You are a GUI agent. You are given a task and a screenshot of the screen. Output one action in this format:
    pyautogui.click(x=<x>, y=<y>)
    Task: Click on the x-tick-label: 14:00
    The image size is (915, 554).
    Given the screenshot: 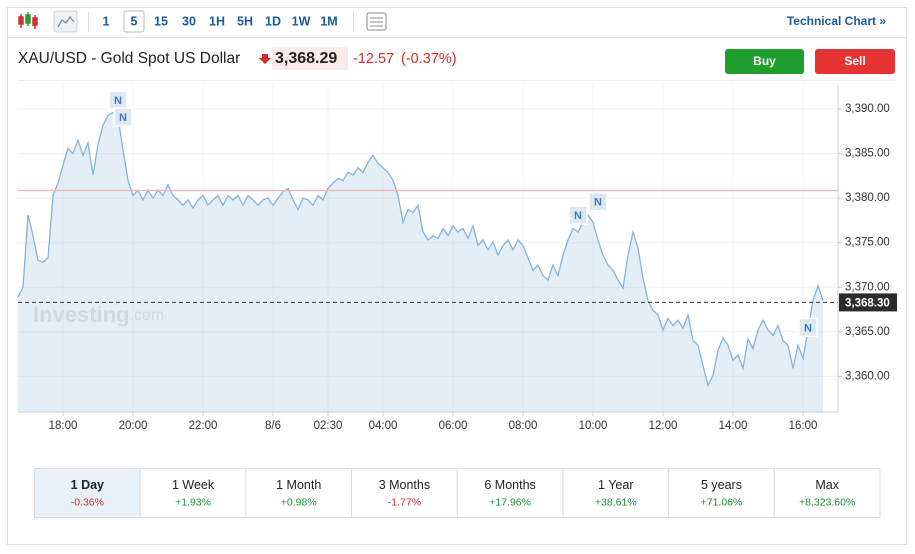 What is the action you would take?
    pyautogui.click(x=733, y=426)
    